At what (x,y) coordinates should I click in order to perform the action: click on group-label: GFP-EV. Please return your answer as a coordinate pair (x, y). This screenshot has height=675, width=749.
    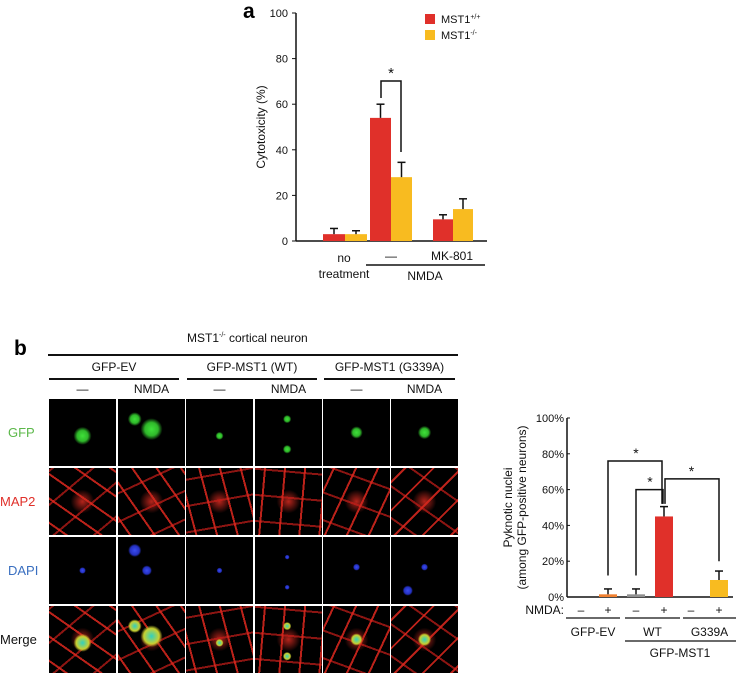
    Looking at the image, I should click on (593, 632).